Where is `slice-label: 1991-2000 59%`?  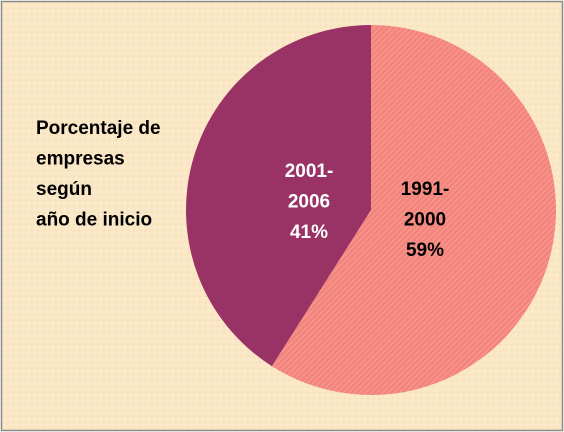
slice-label: 1991-2000 59% is located at coordinates (425, 220).